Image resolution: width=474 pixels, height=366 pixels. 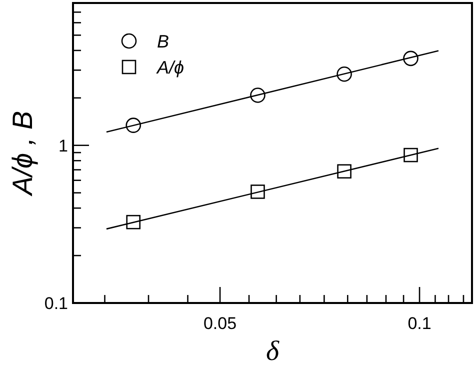 What do you see at coordinates (220, 323) in the screenshot?
I see `x-tick-label: 0.05` at bounding box center [220, 323].